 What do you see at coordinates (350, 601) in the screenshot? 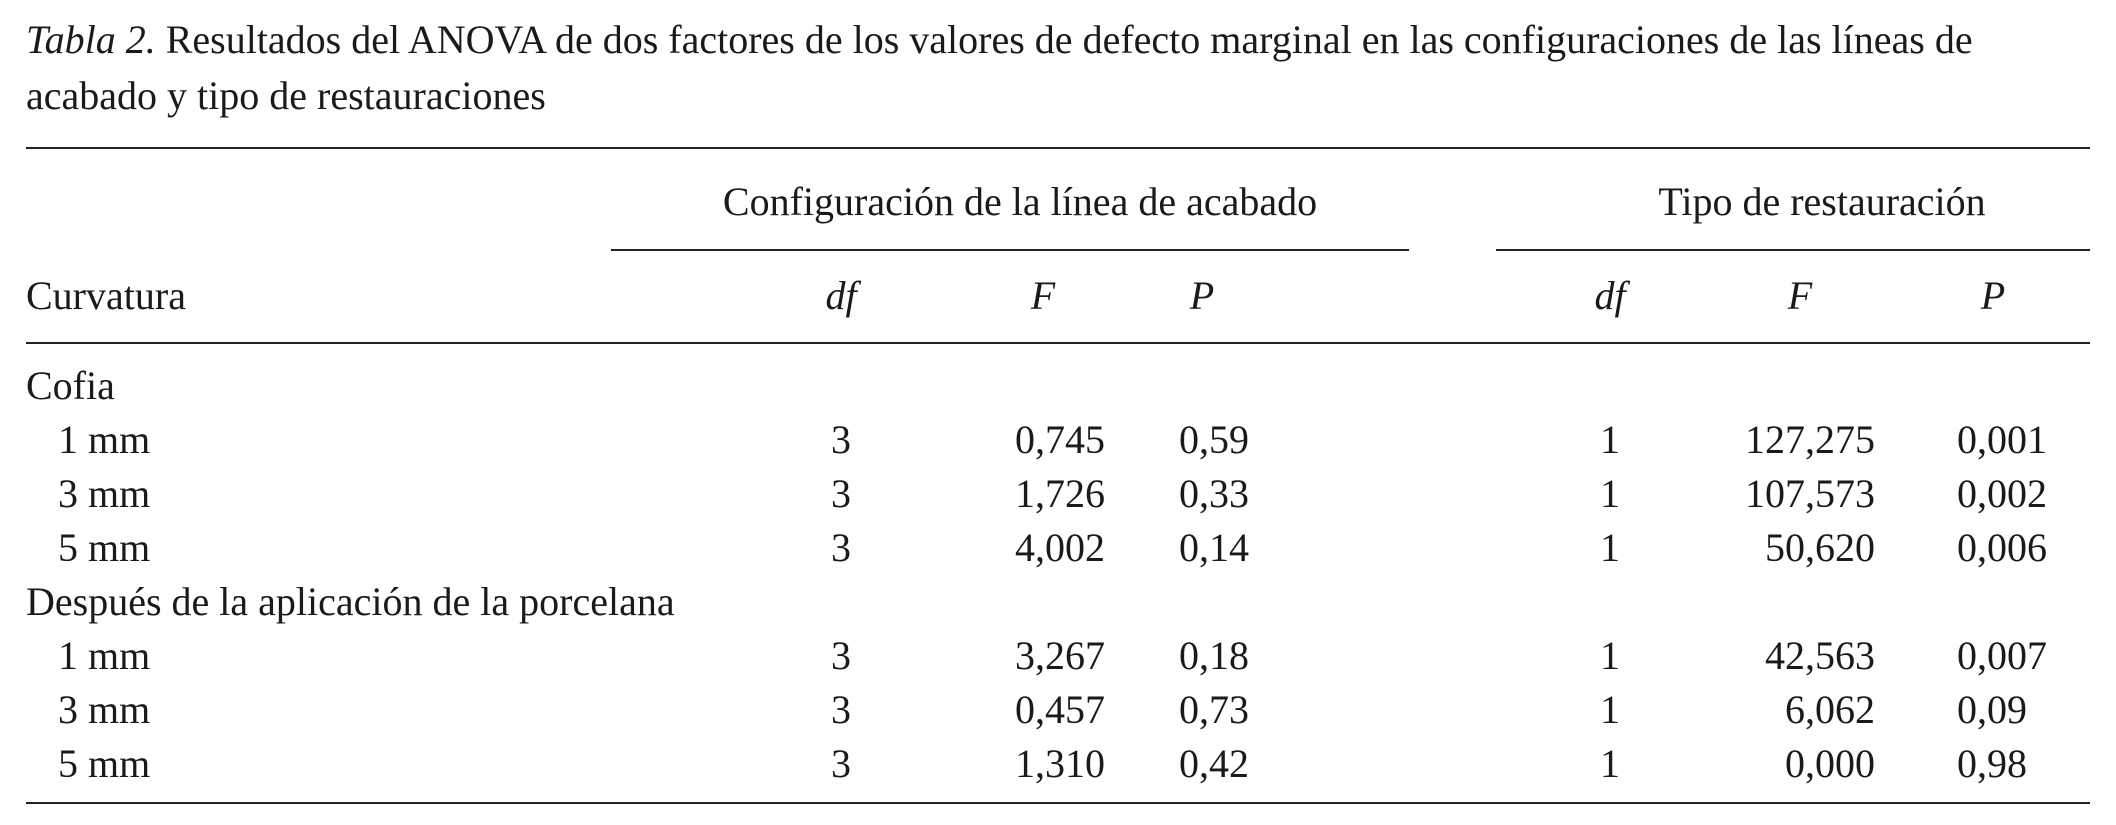
I see `group-label: Después de la aplicación de la porcelana` at bounding box center [350, 601].